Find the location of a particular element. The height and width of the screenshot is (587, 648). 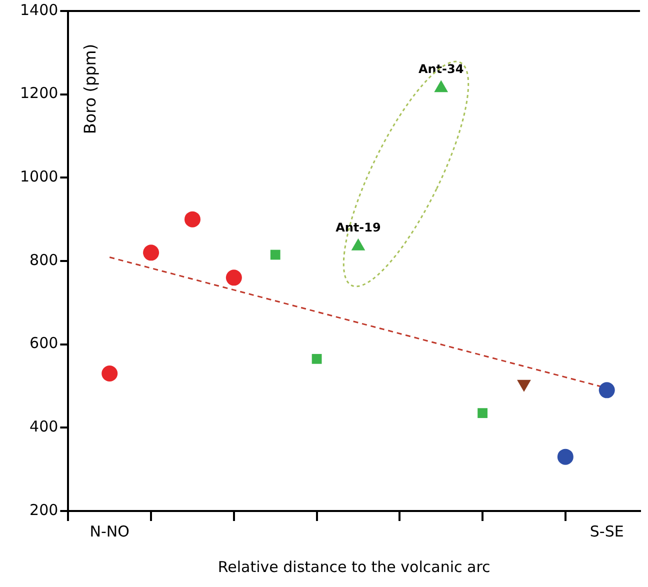

x-tick-label: N-NO is located at coordinates (110, 531).